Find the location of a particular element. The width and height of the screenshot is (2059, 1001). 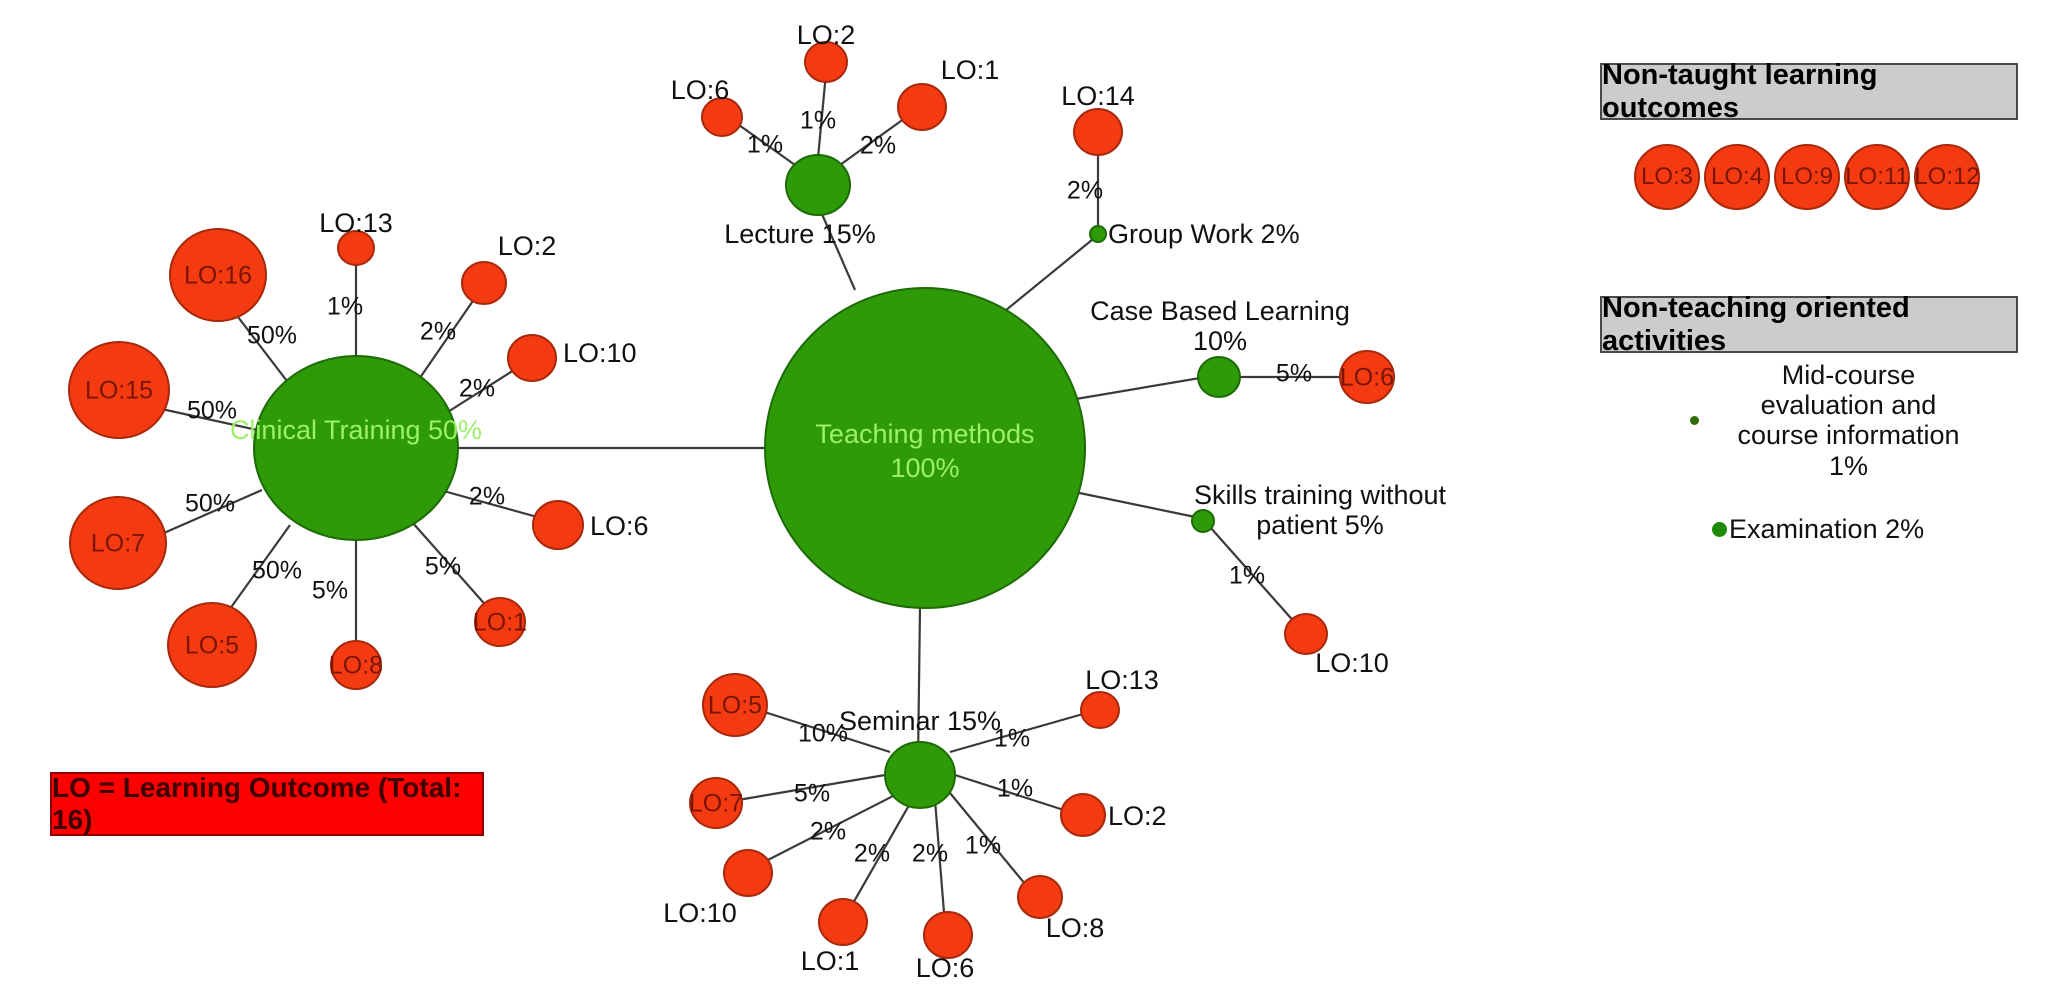

mid-course-line1: Mid-course is located at coordinates (1848, 375).